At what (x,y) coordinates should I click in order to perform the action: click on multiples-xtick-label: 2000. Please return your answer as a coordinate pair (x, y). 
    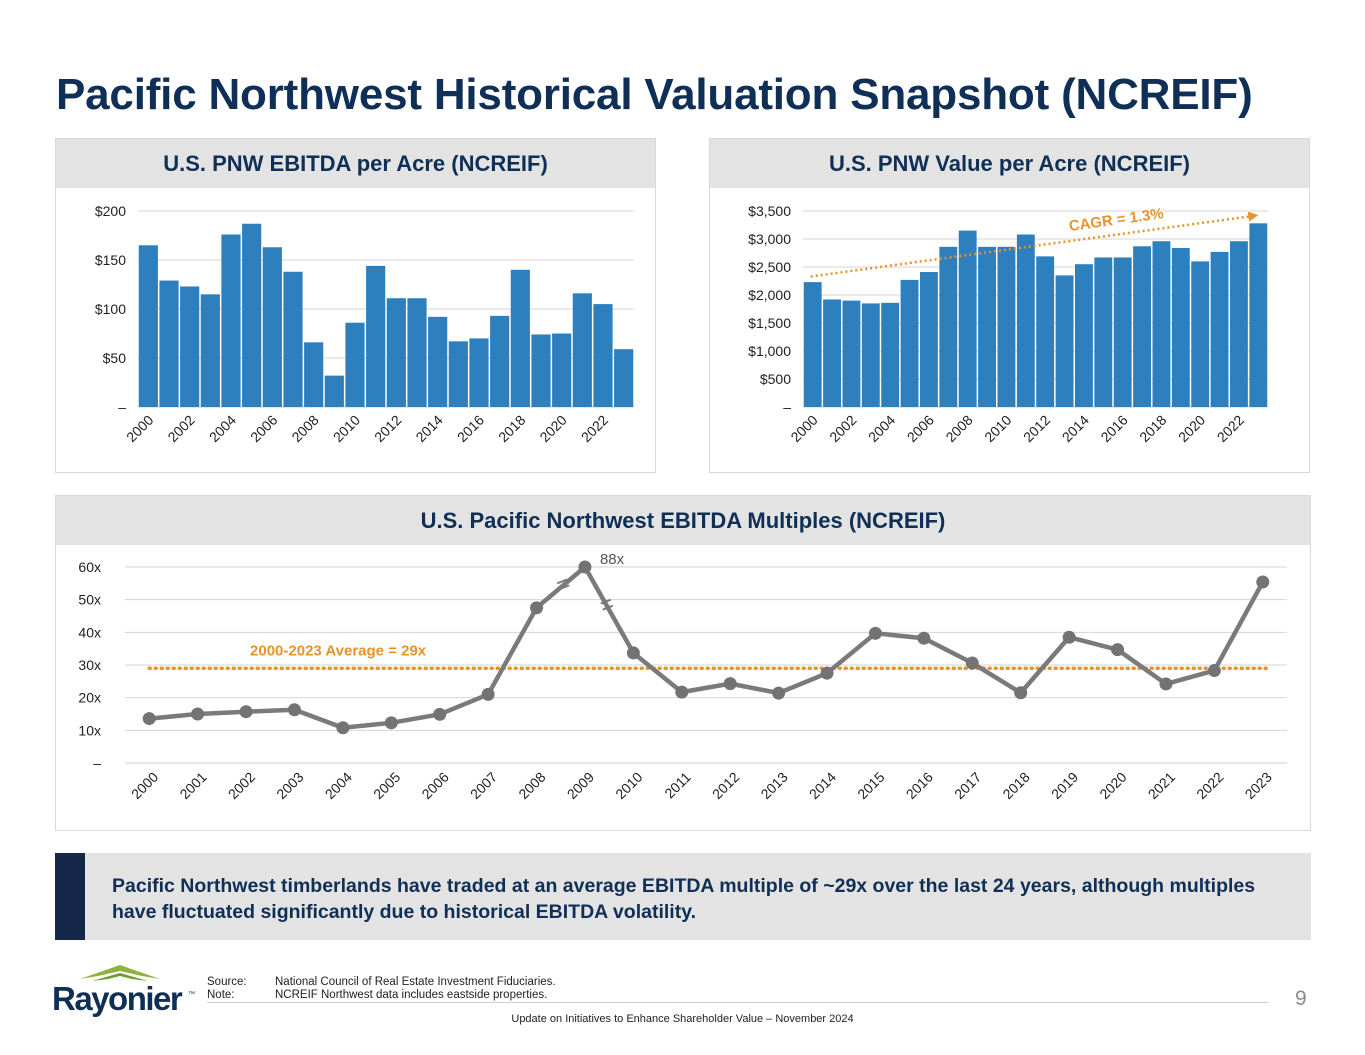
    Looking at the image, I should click on (144, 785).